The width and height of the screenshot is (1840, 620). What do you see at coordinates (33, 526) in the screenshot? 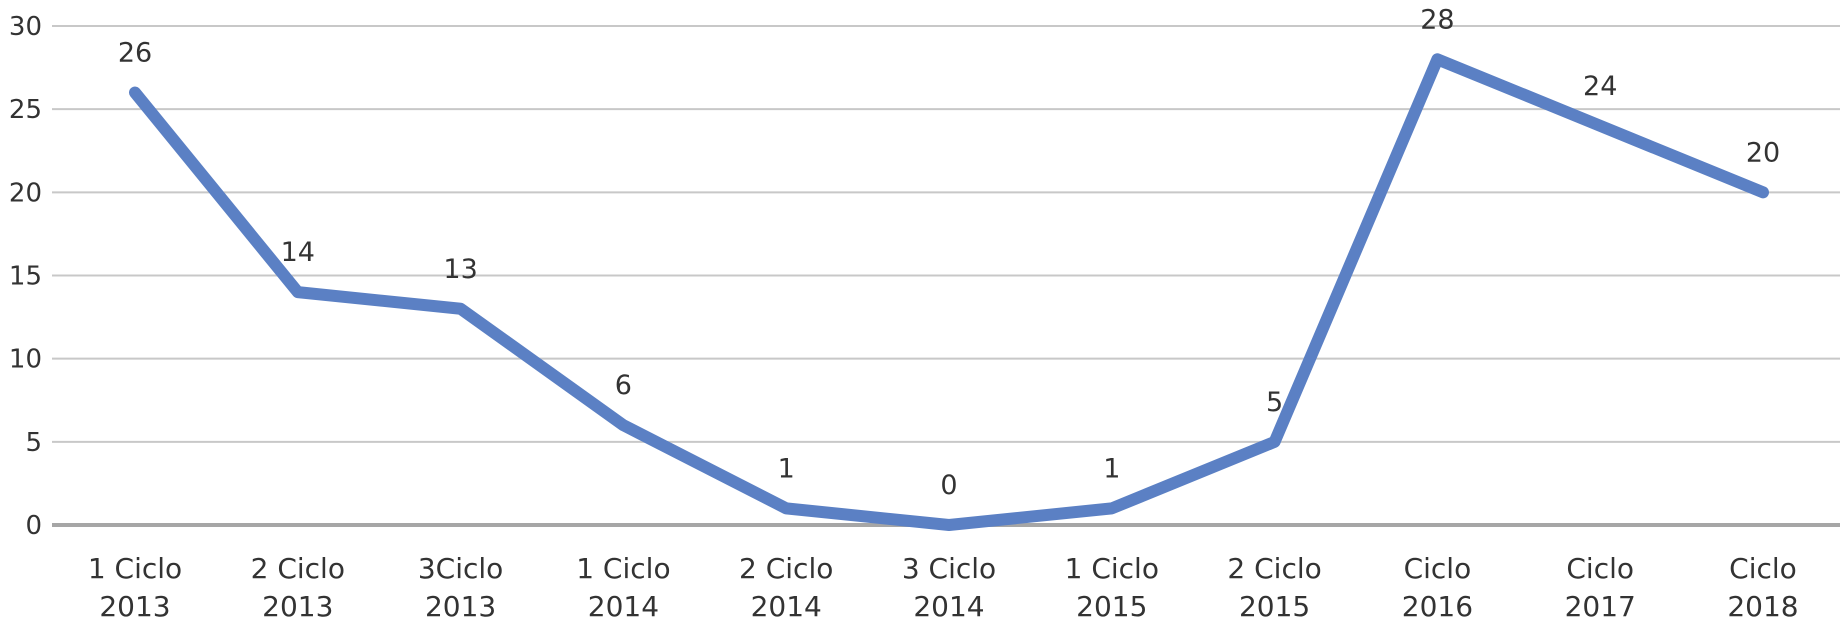
I see `y-tick-label: 0` at bounding box center [33, 526].